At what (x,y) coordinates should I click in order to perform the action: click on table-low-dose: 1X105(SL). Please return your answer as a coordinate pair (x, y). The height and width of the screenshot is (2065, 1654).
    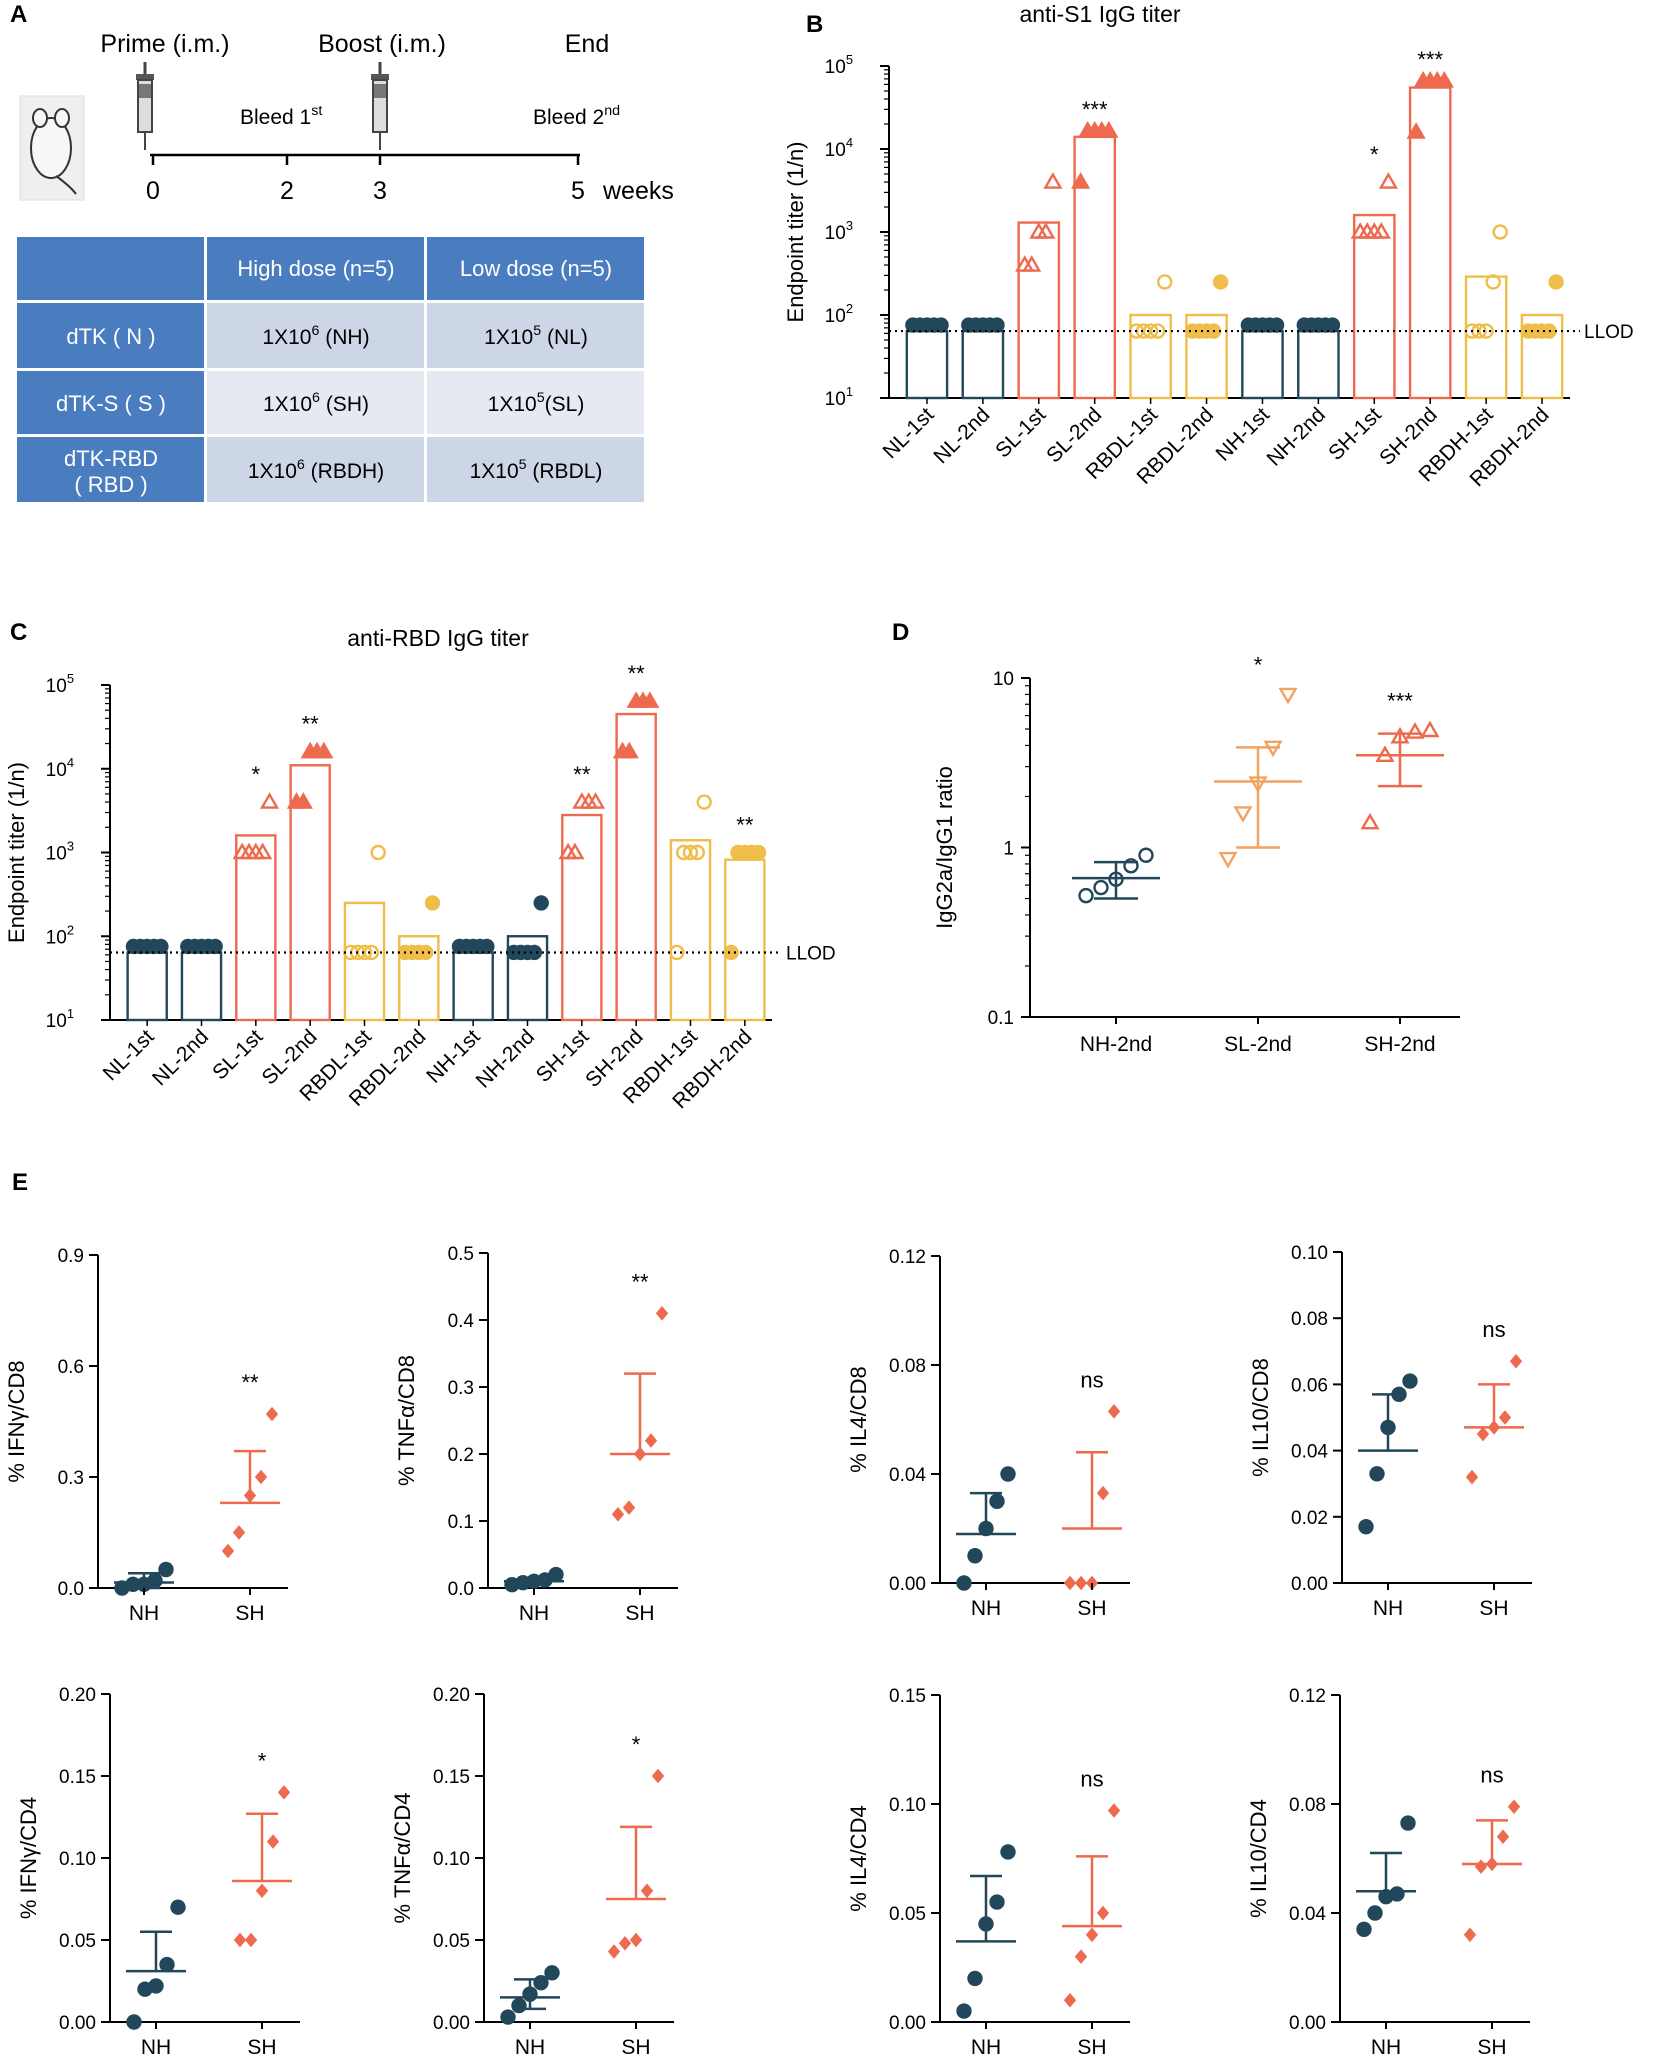
    Looking at the image, I should click on (536, 403).